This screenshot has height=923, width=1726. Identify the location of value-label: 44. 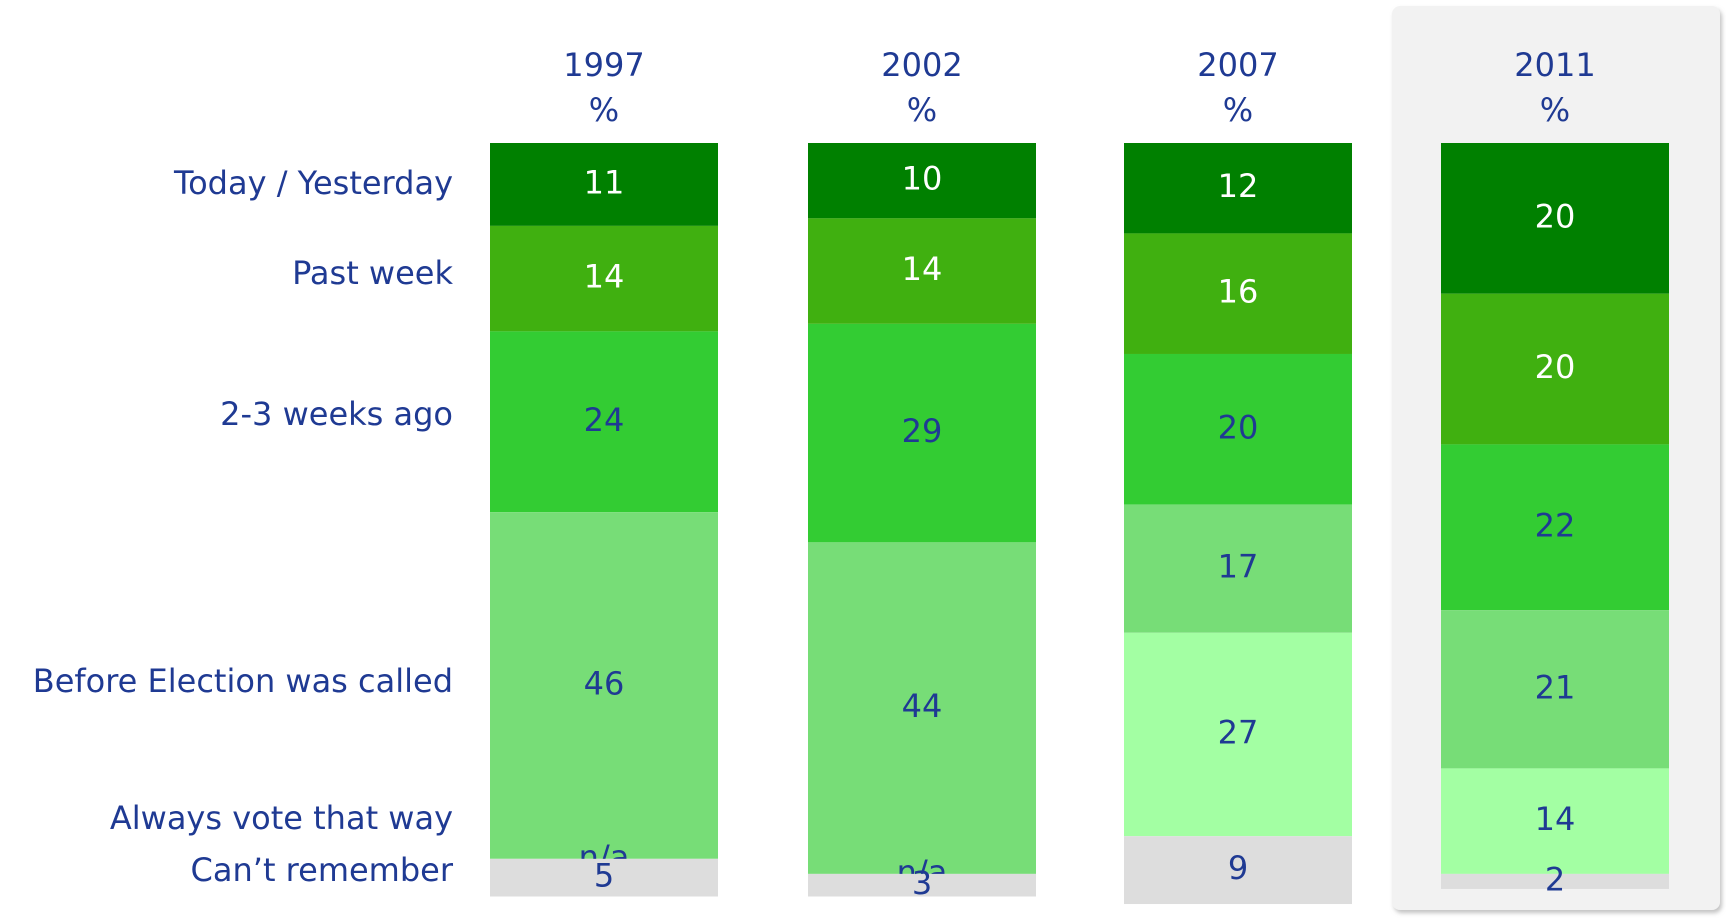
(922, 706).